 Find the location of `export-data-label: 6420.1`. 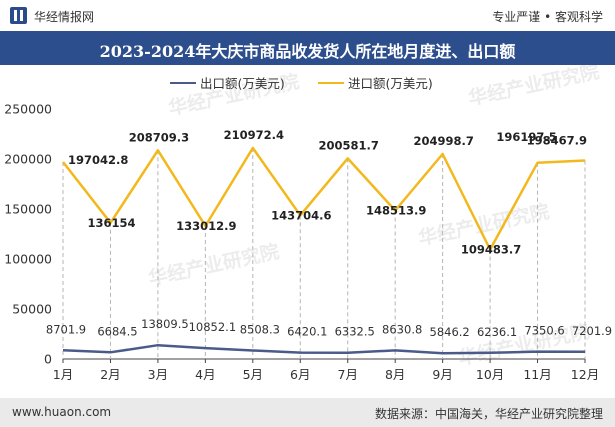

export-data-label: 6420.1 is located at coordinates (307, 332).